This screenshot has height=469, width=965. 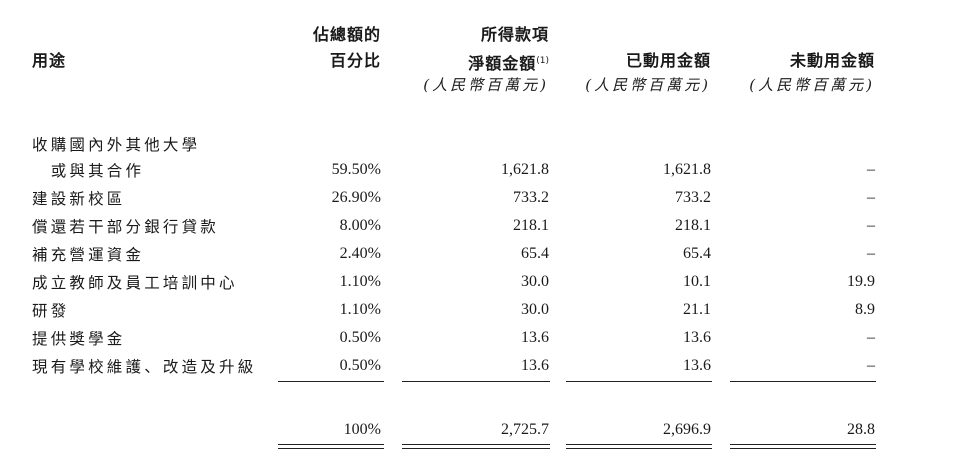 What do you see at coordinates (531, 225) in the screenshot?
I see `row-net: 218.1` at bounding box center [531, 225].